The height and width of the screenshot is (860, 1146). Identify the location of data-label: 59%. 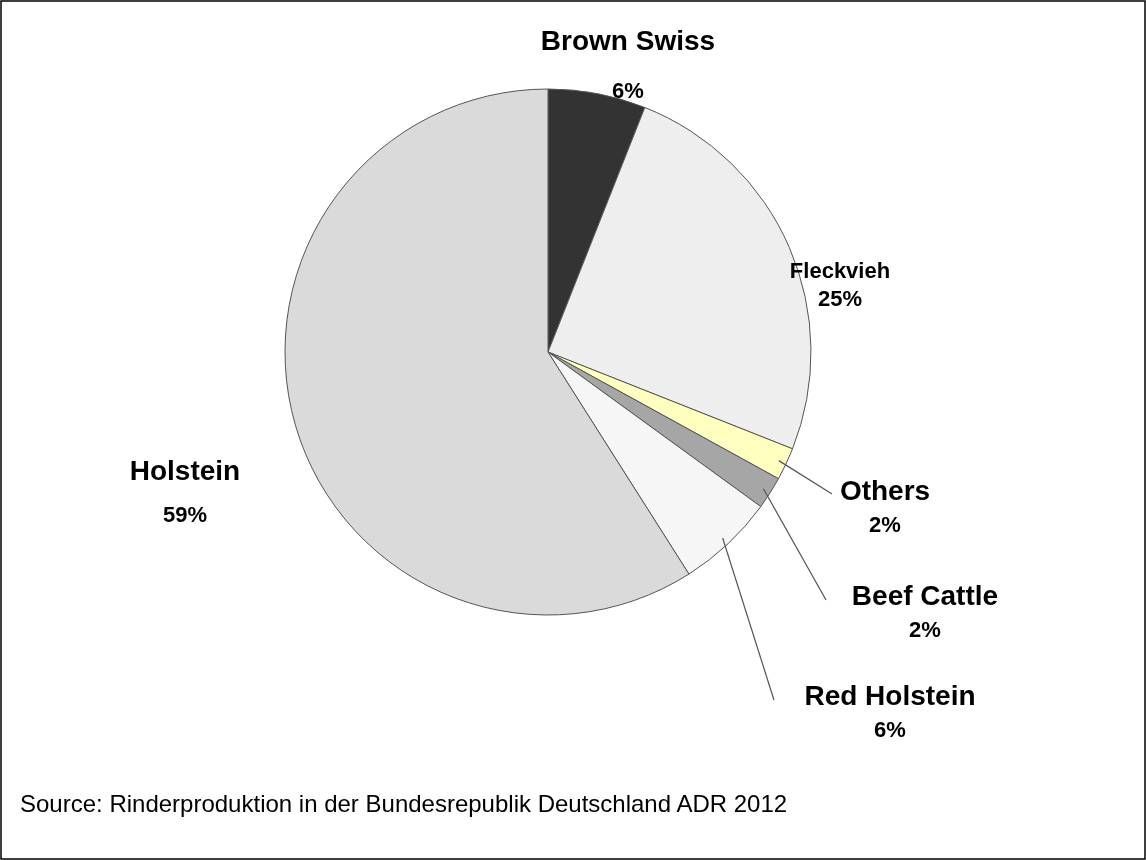
(185, 514).